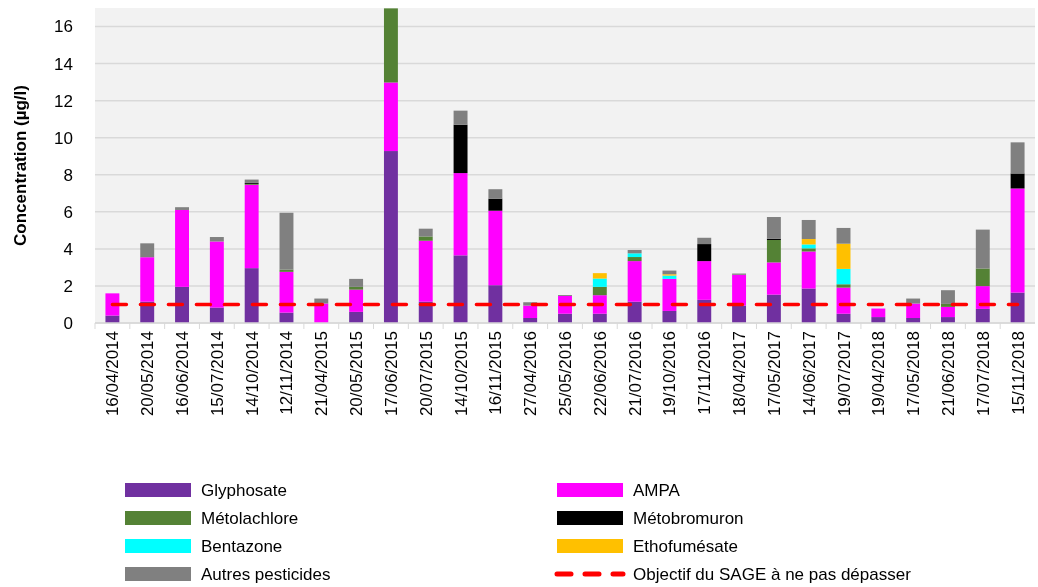 This screenshot has width=1038, height=587. Describe the element at coordinates (63, 64) in the screenshot. I see `y-tick-label: 14` at that location.